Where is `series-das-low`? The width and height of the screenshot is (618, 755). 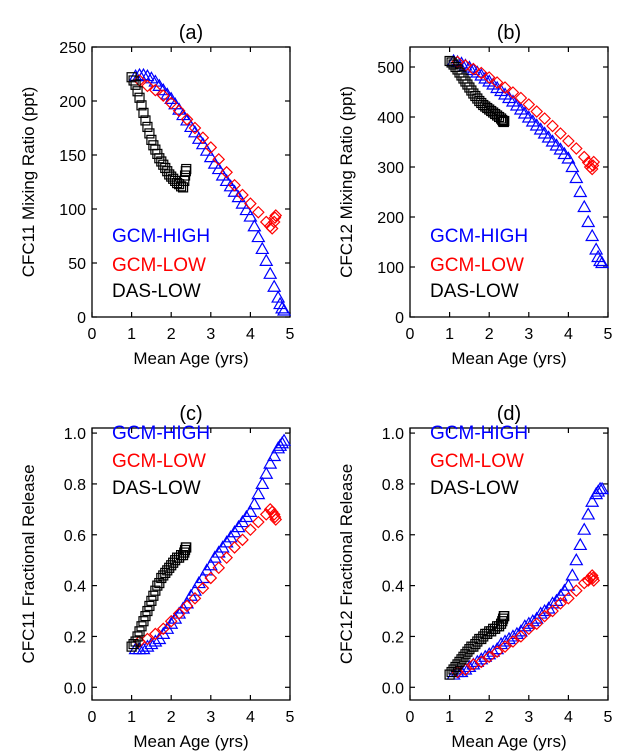
series-das-low is located at coordinates (477, 91).